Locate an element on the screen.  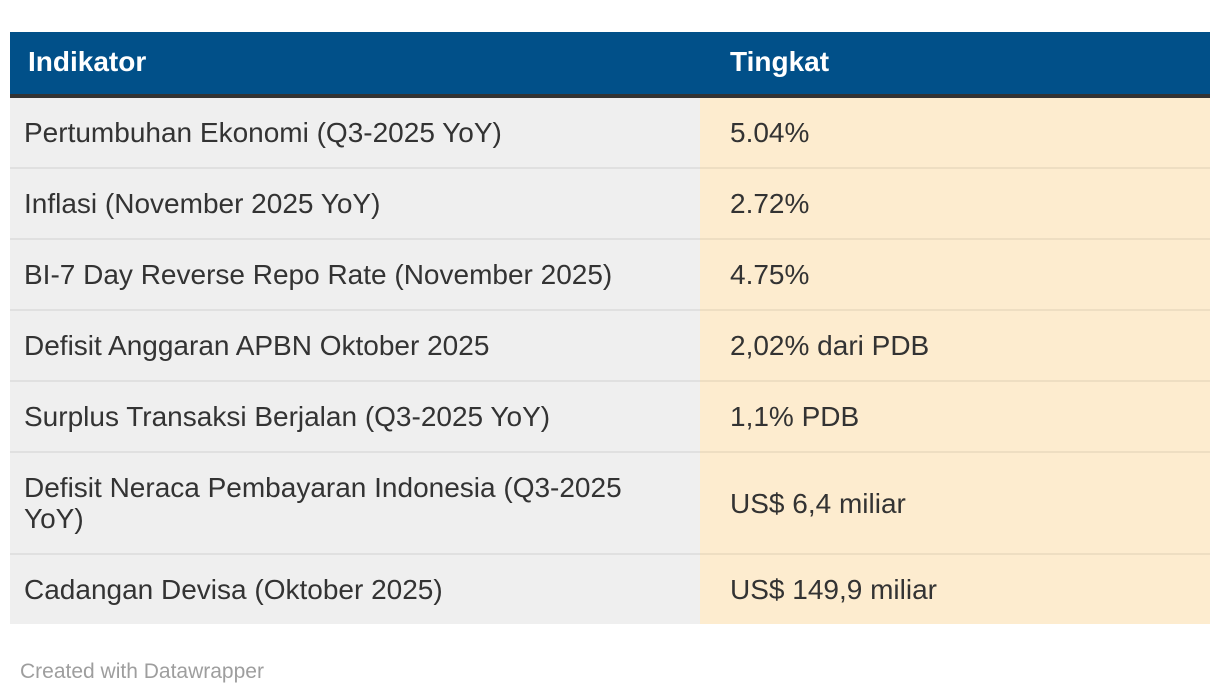
table-header-row: Indikator Tingkat is located at coordinates (610, 65).